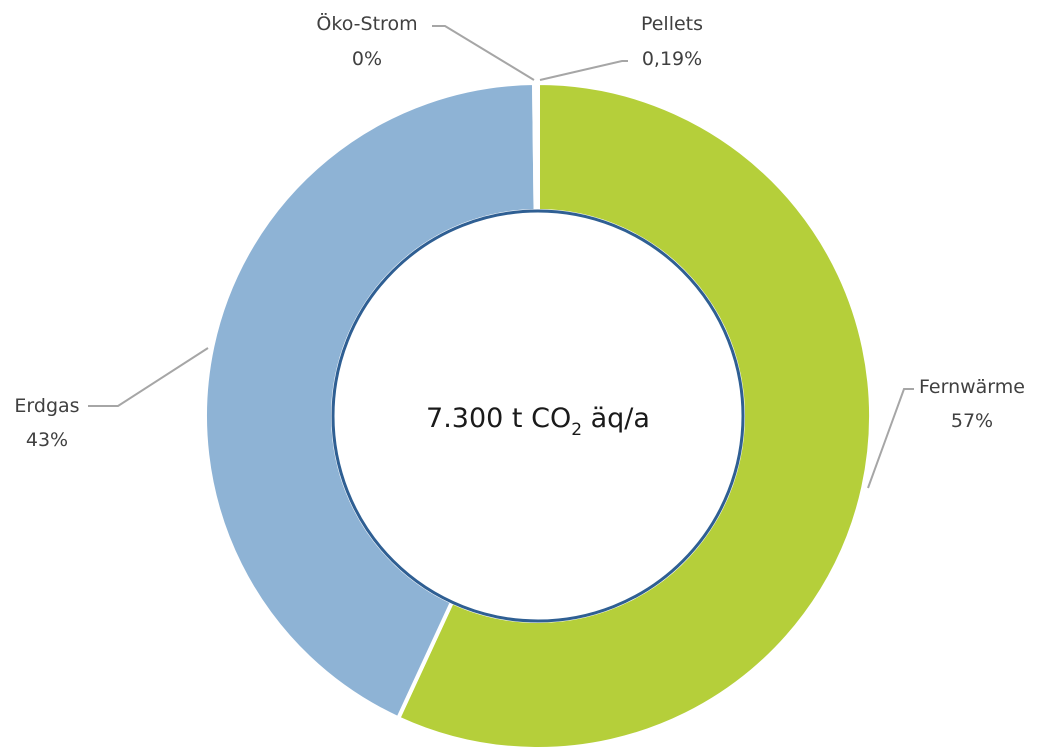 This screenshot has height=753, width=1058. What do you see at coordinates (536, 147) in the screenshot?
I see `slice-pellets` at bounding box center [536, 147].